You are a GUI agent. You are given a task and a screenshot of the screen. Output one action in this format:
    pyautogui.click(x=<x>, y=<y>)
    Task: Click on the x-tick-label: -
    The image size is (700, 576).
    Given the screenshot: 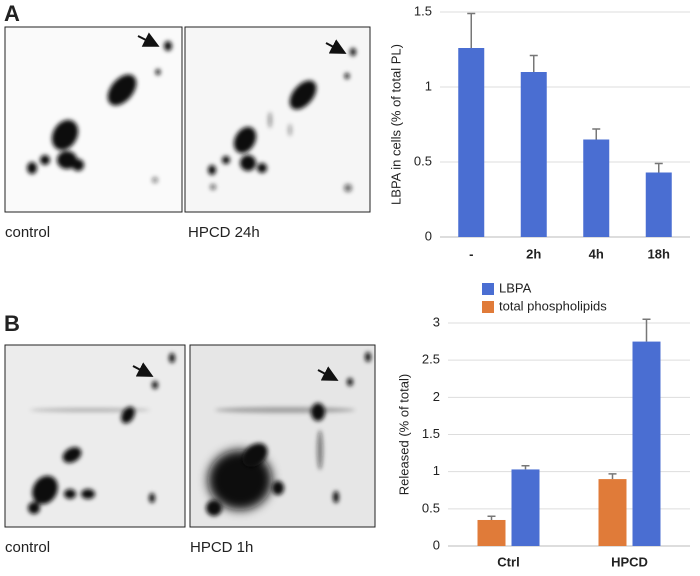 What is the action you would take?
    pyautogui.click(x=471, y=253)
    